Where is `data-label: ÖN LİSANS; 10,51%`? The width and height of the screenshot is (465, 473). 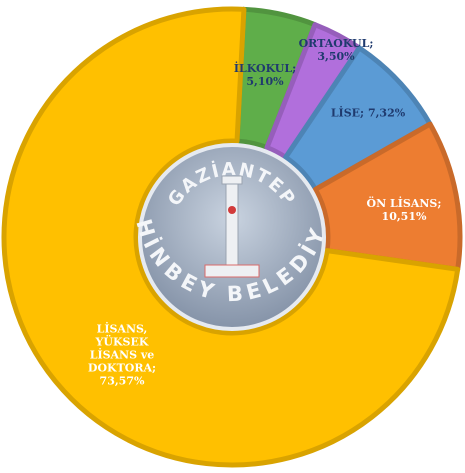 data-label: ÖN LİSANS; 10,51% is located at coordinates (404, 210).